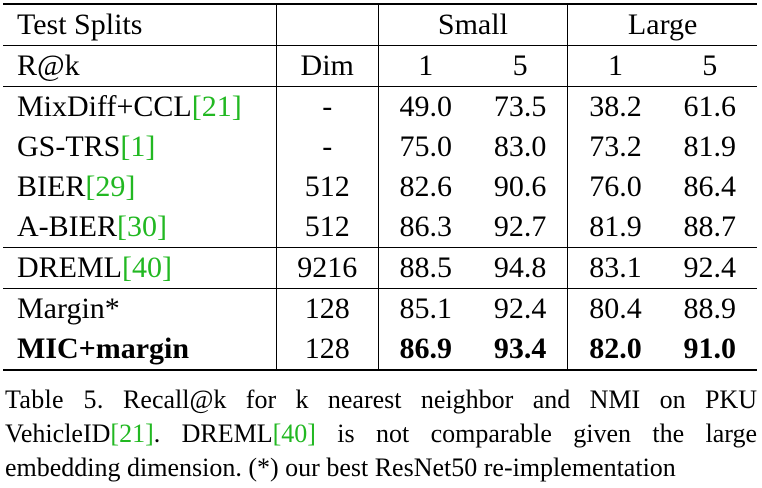  Describe the element at coordinates (327, 66) in the screenshot. I see `header-dim: Dim` at that location.